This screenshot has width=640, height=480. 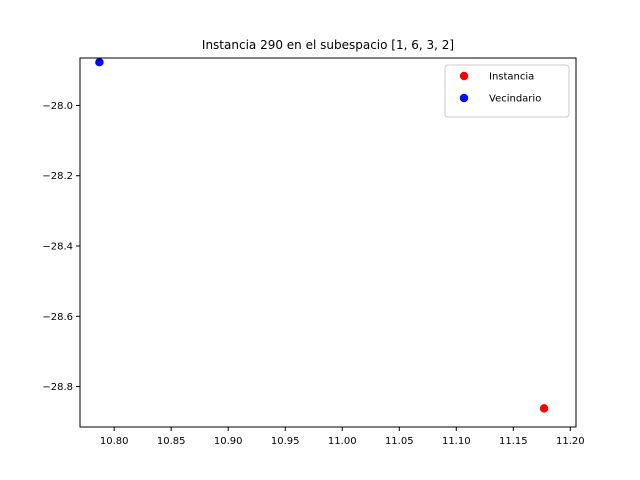 I want to click on data-point-instancia, so click(x=544, y=408).